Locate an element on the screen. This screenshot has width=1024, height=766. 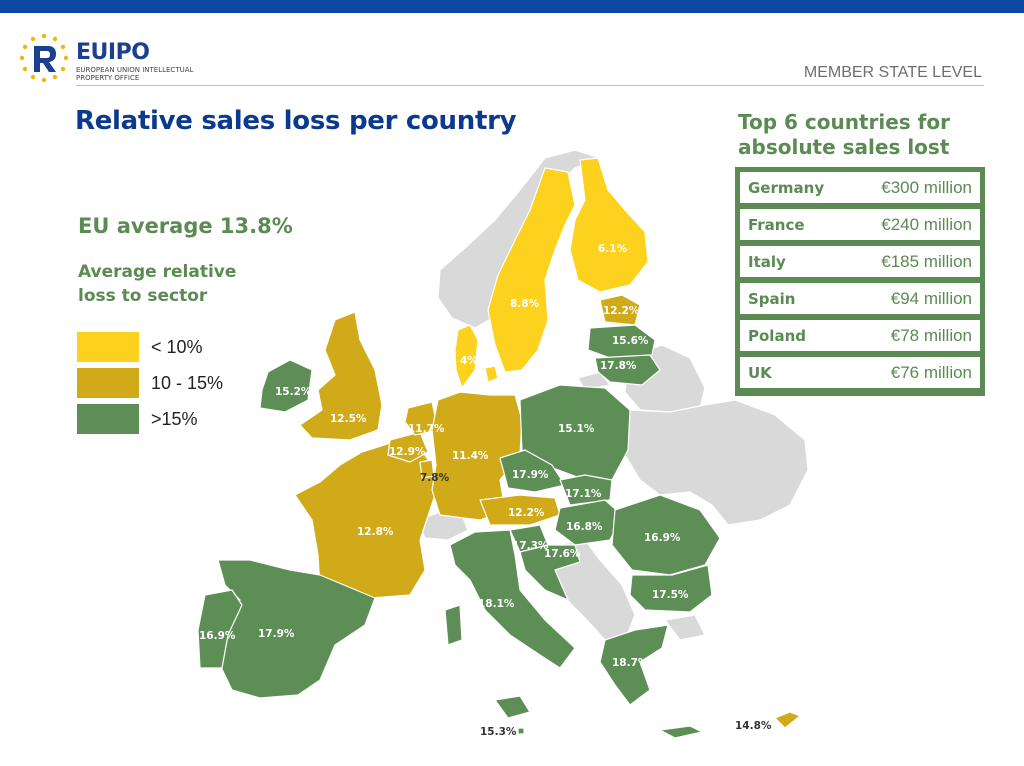
country-lithuania is located at coordinates (627, 370).